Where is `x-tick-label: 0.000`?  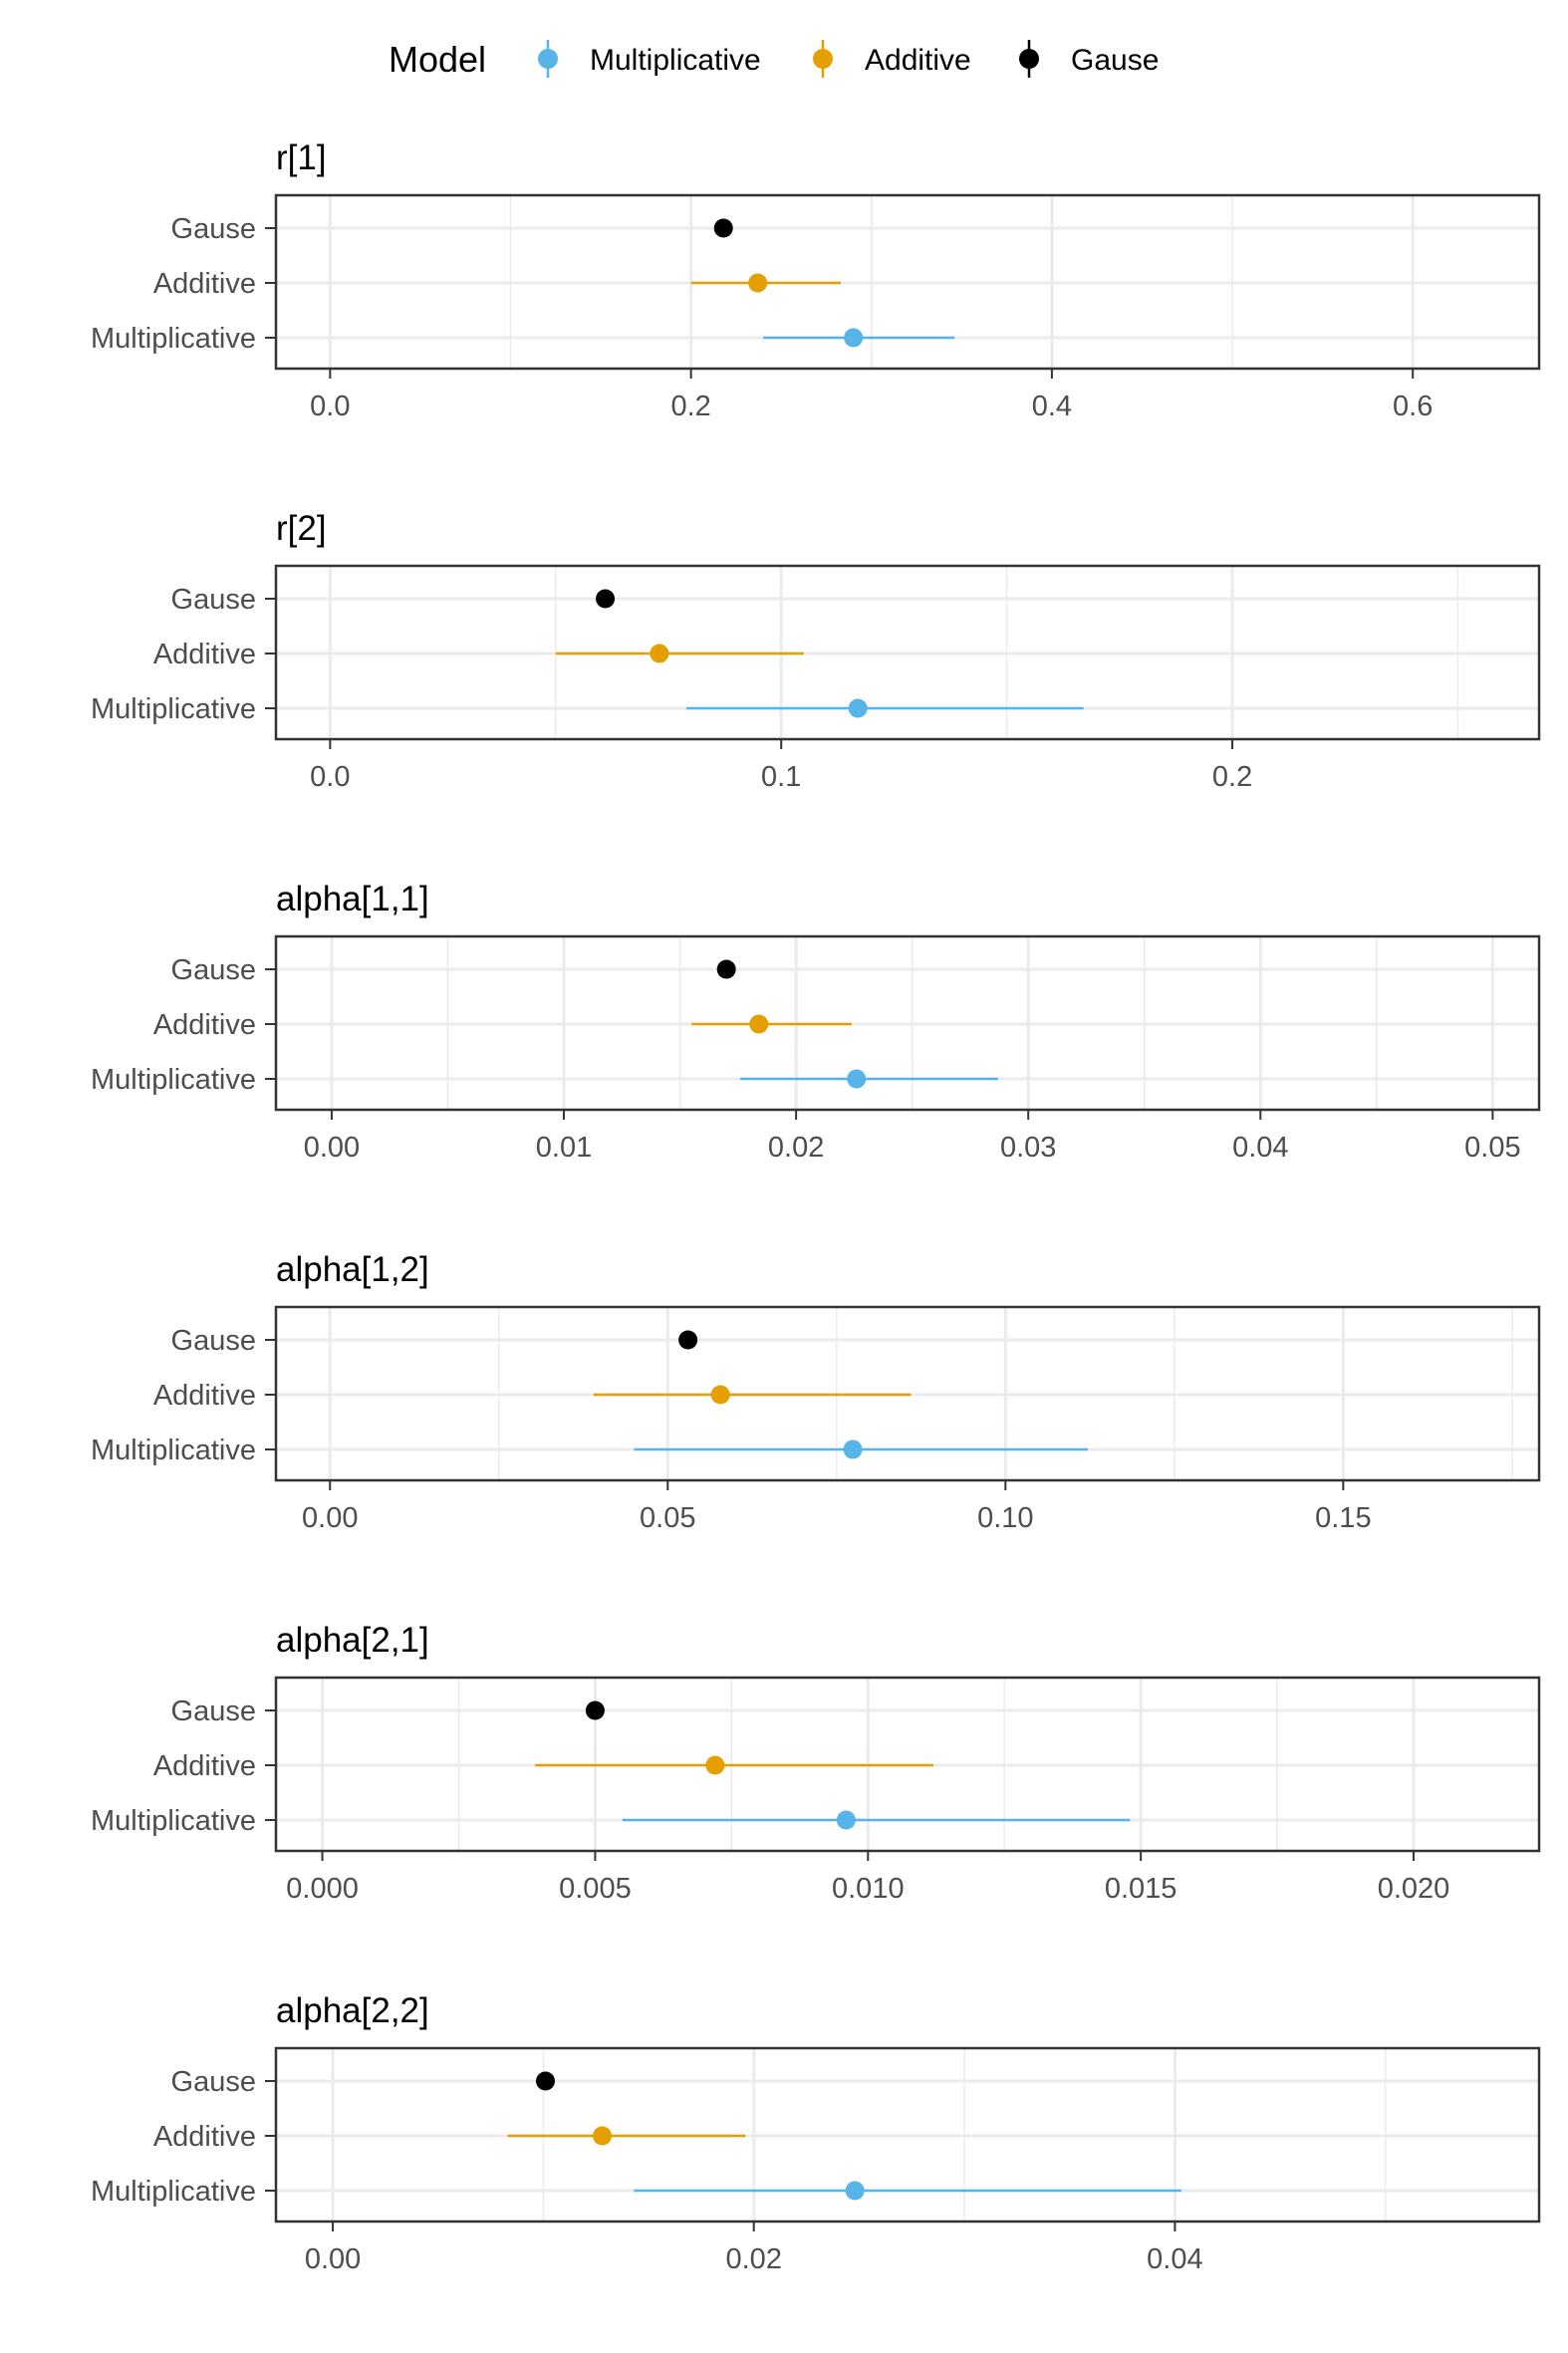
x-tick-label: 0.000 is located at coordinates (322, 1889).